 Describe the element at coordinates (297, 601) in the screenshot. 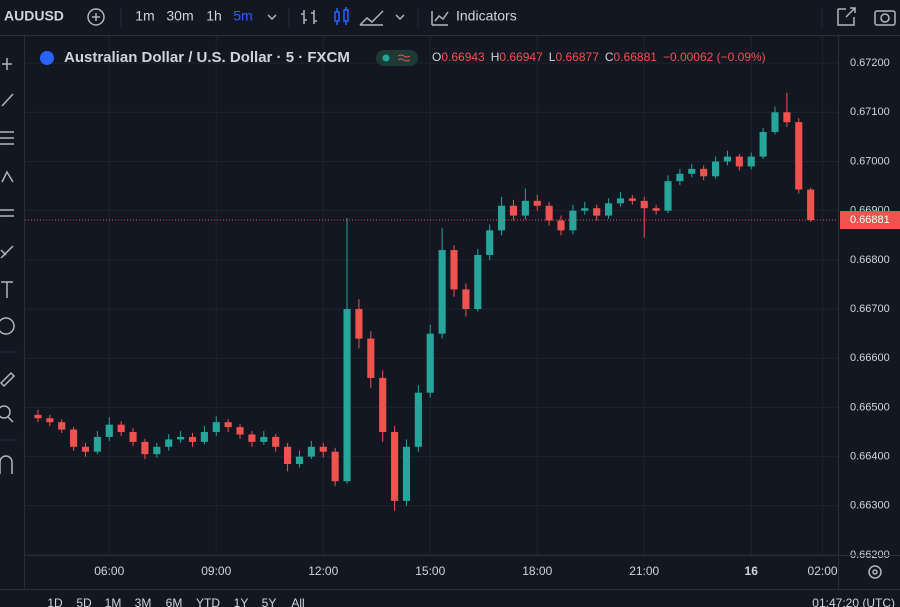

I see `range-button: All` at that location.